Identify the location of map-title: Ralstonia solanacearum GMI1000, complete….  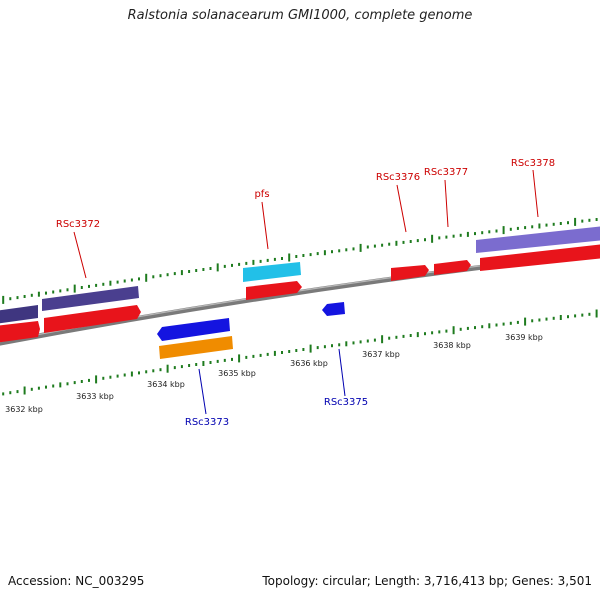
(300, 15).